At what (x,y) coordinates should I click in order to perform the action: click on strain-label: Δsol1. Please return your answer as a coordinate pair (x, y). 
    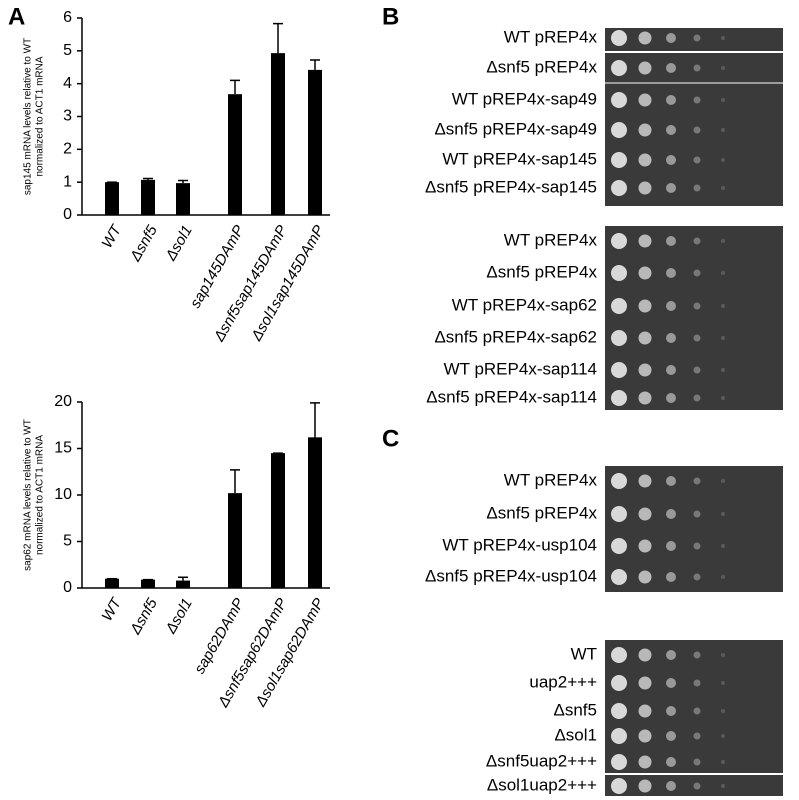
    Looking at the image, I should click on (575, 734).